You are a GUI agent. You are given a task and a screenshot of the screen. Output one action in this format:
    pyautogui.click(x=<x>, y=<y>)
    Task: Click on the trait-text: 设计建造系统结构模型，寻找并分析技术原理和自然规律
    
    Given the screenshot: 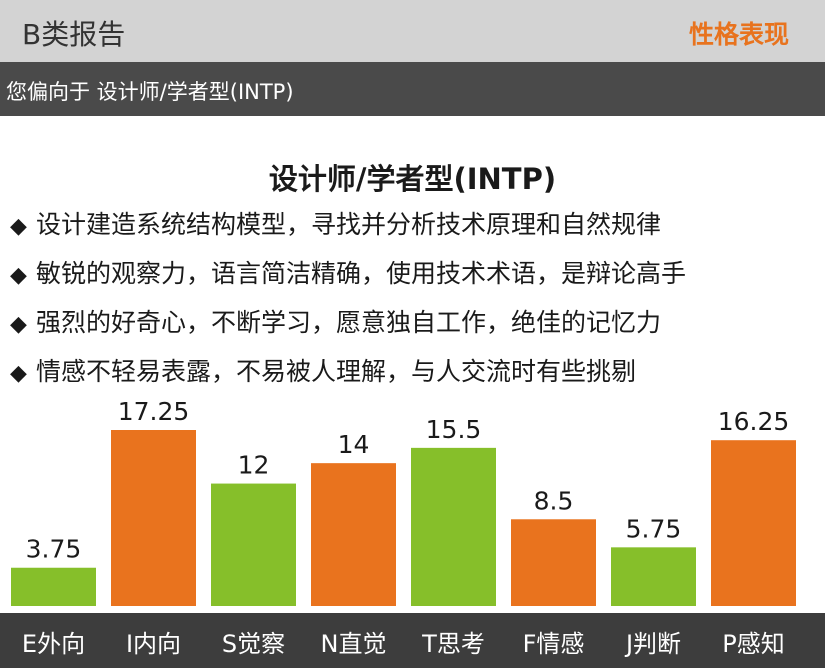 What is the action you would take?
    pyautogui.click(x=349, y=224)
    